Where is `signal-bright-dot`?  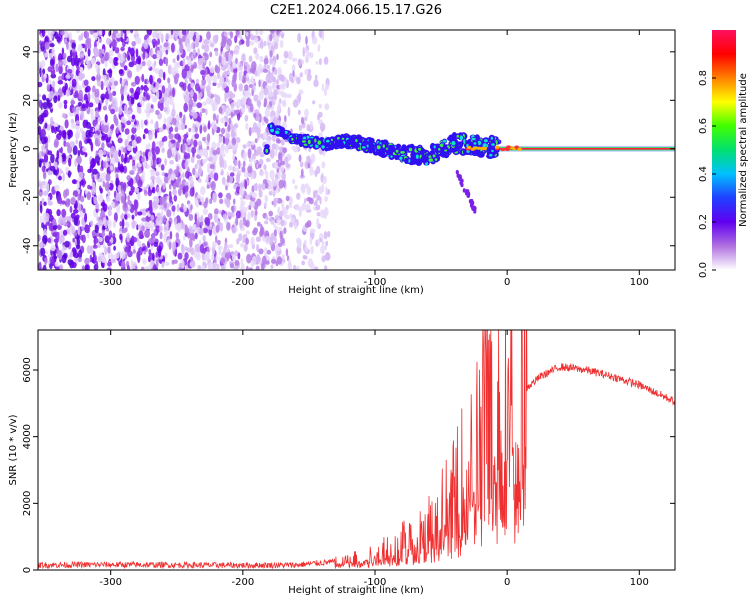 signal-bright-dot is located at coordinates (508, 147).